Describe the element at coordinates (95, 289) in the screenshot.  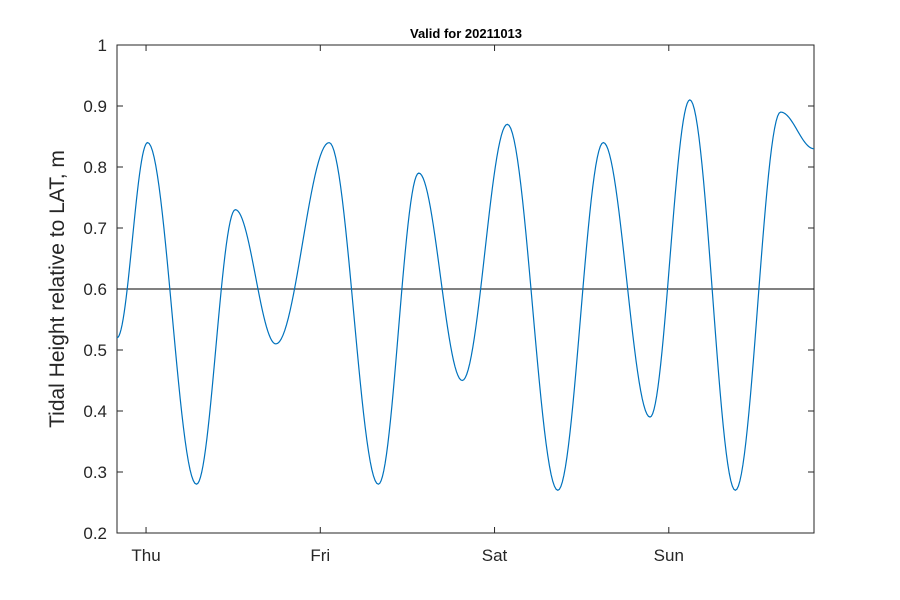
I see `y-tick-label: 0.6` at that location.